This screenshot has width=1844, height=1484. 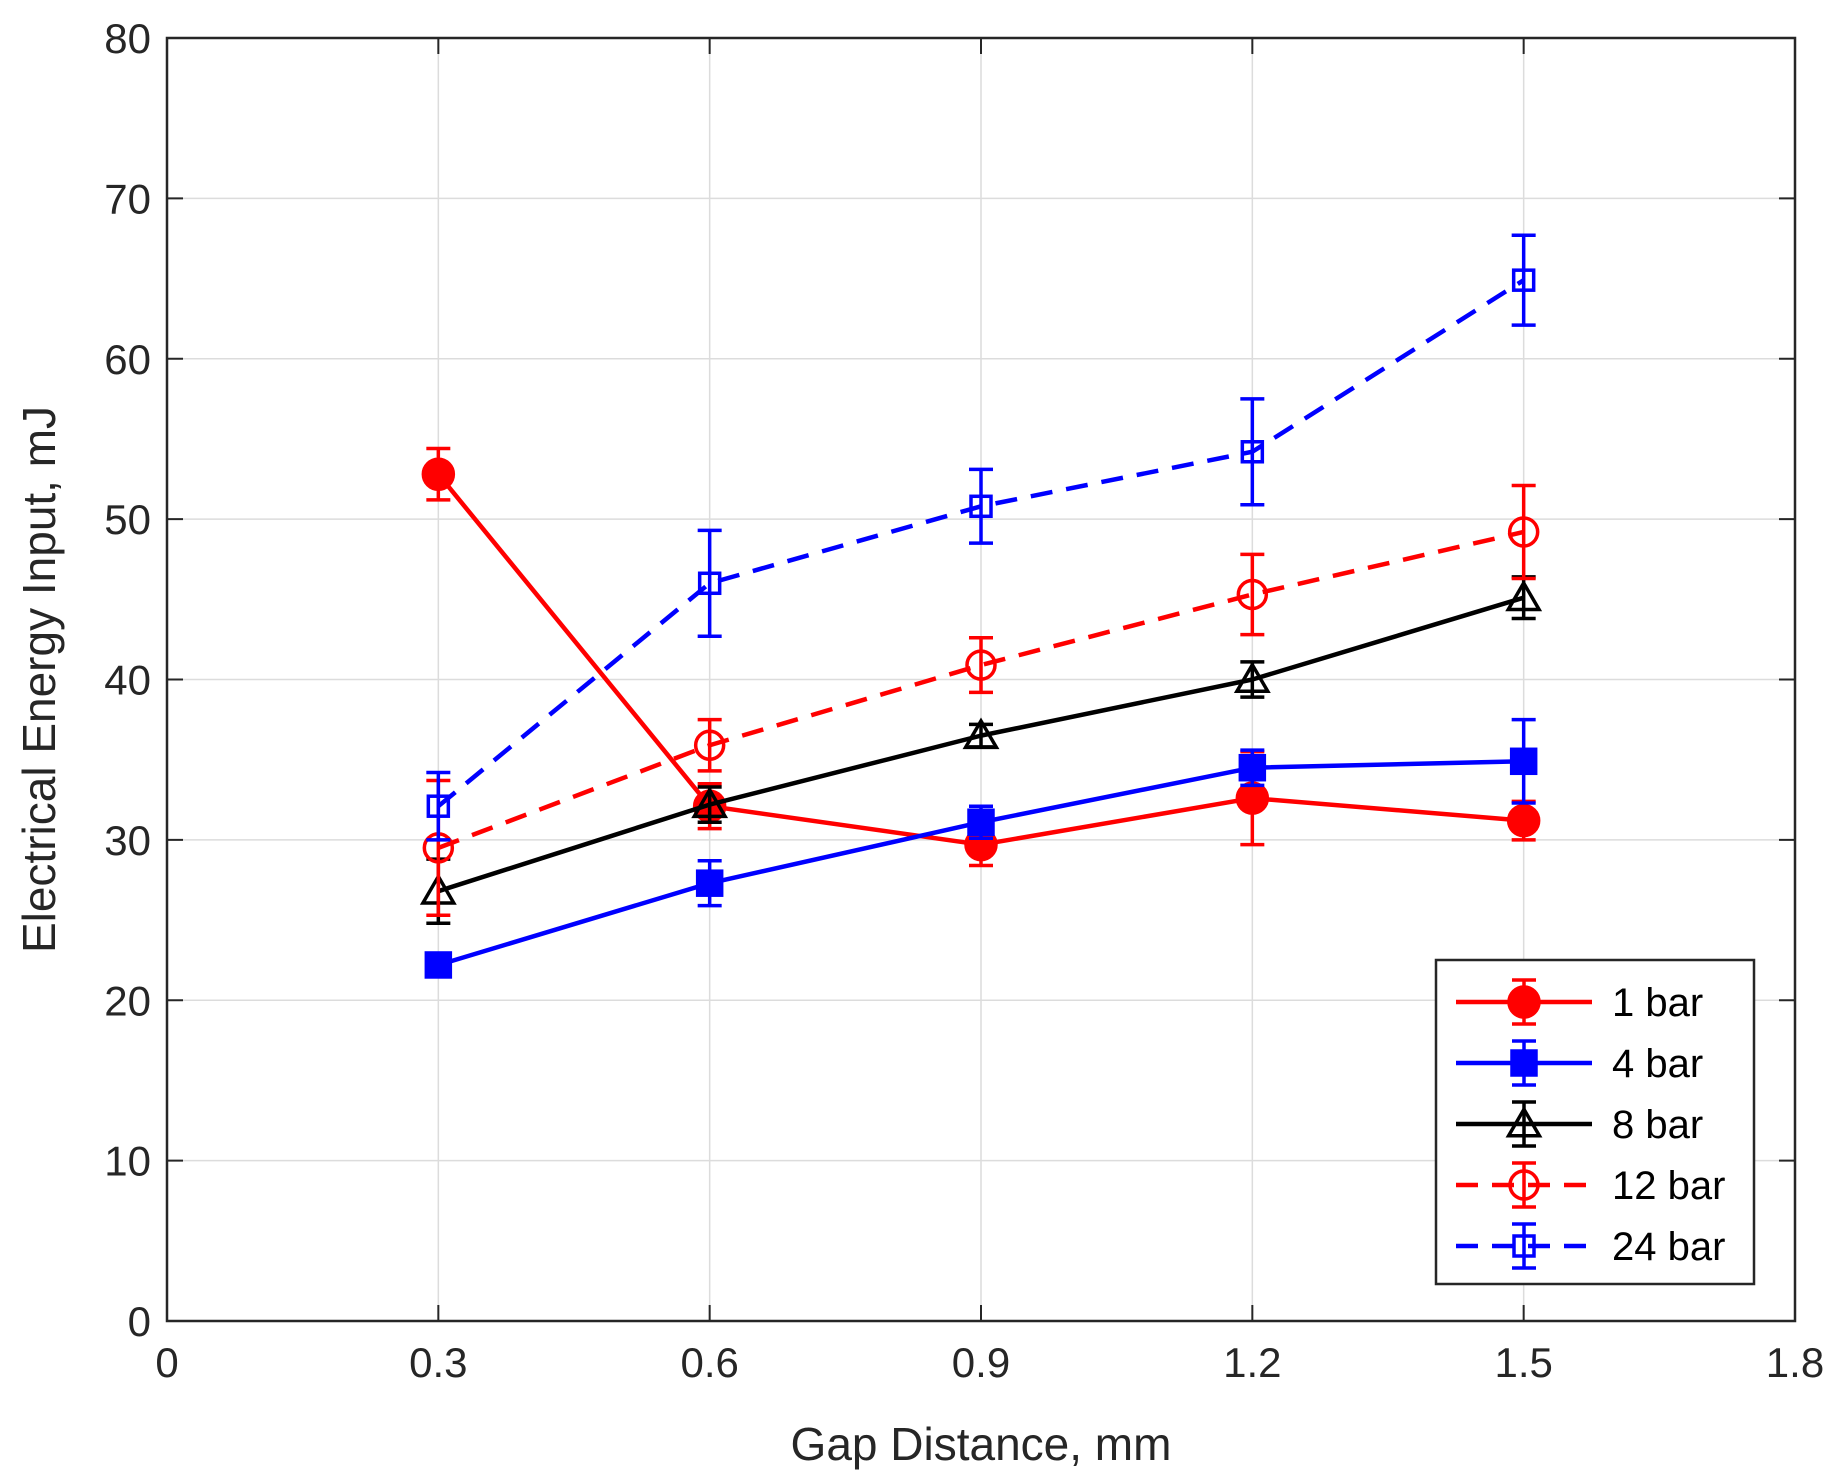 I want to click on x-tick-label: 0.3, so click(x=438, y=1362).